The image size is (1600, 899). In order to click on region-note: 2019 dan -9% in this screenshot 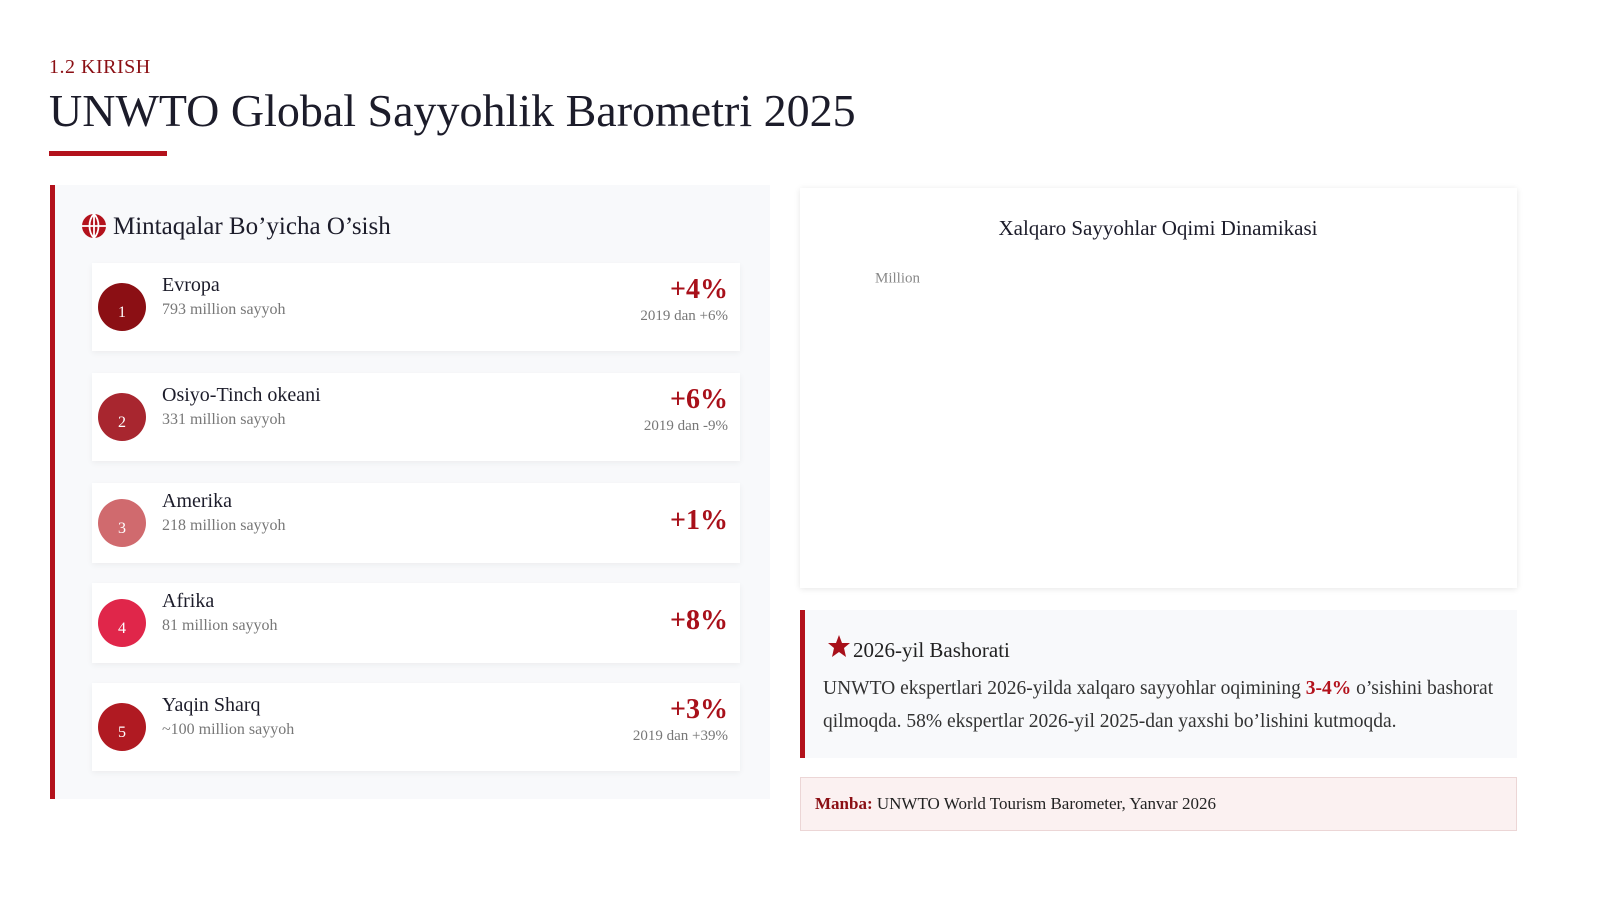, I will do `click(685, 426)`.